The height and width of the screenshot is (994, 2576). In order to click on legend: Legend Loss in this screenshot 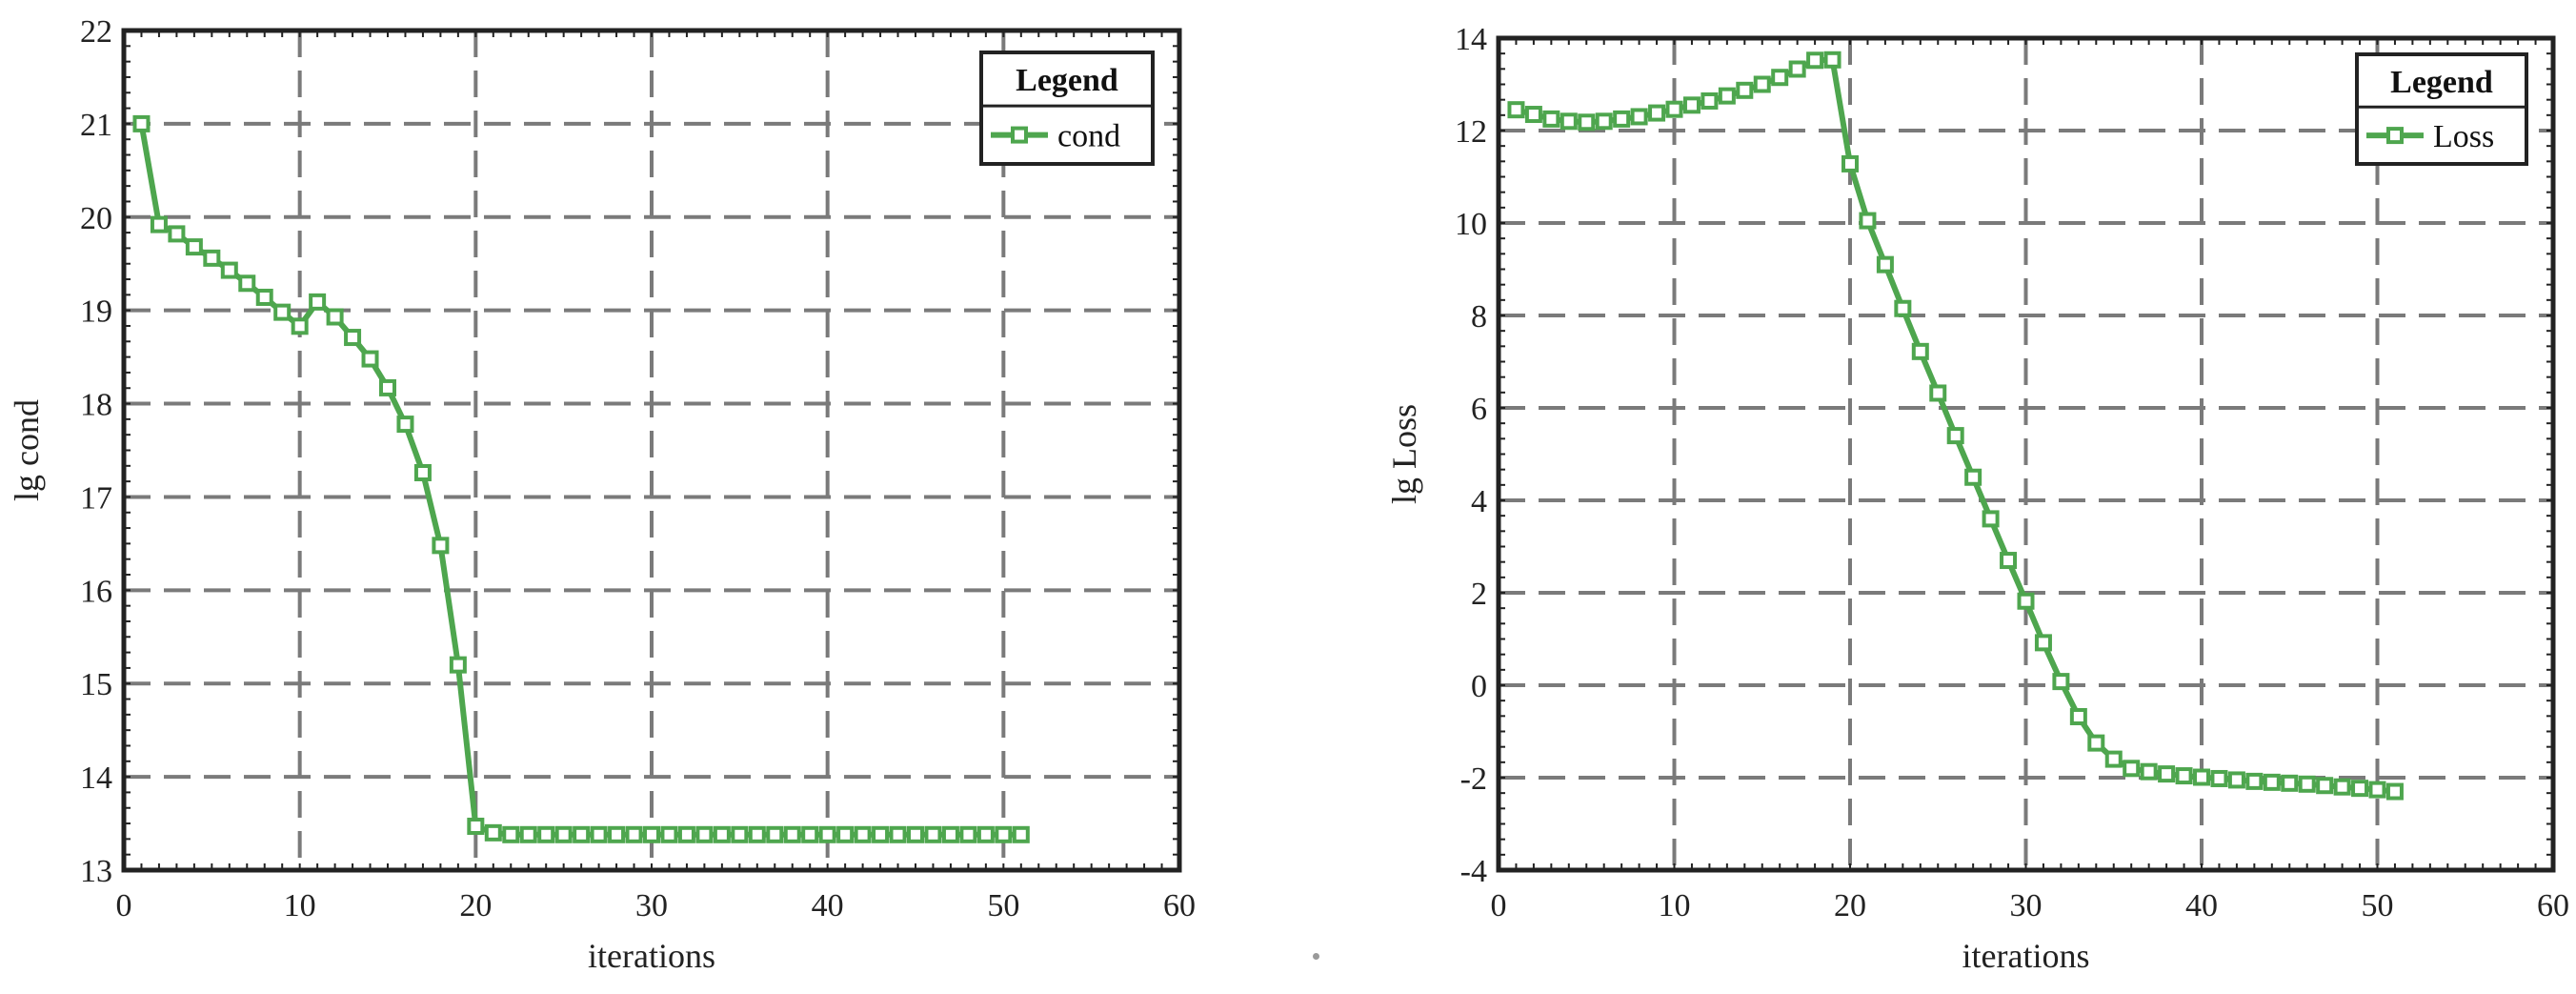, I will do `click(2442, 109)`.